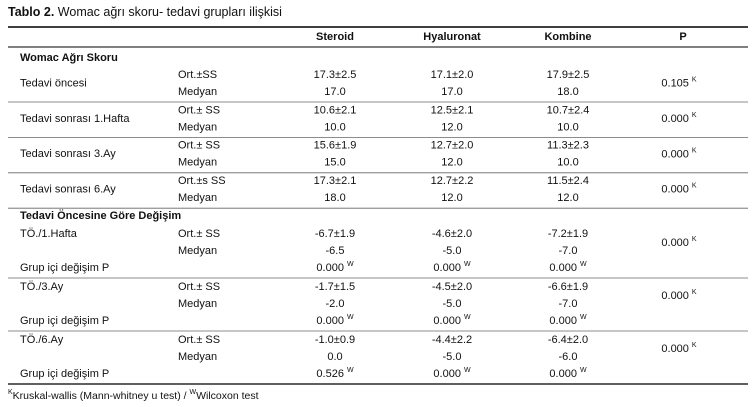  I want to click on p-value: 0.105 K, so click(679, 82).